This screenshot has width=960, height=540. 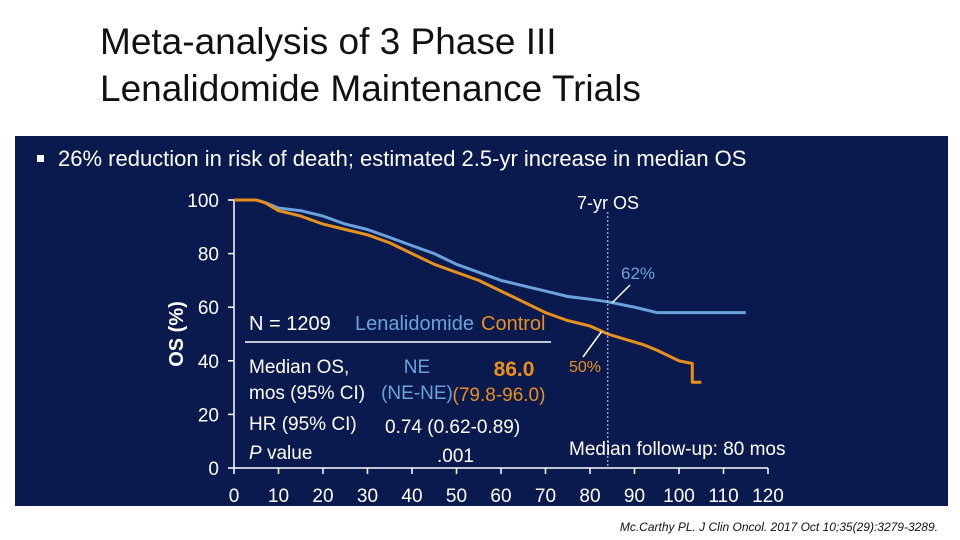 I want to click on series-line-lenalidomide, so click(x=490, y=256).